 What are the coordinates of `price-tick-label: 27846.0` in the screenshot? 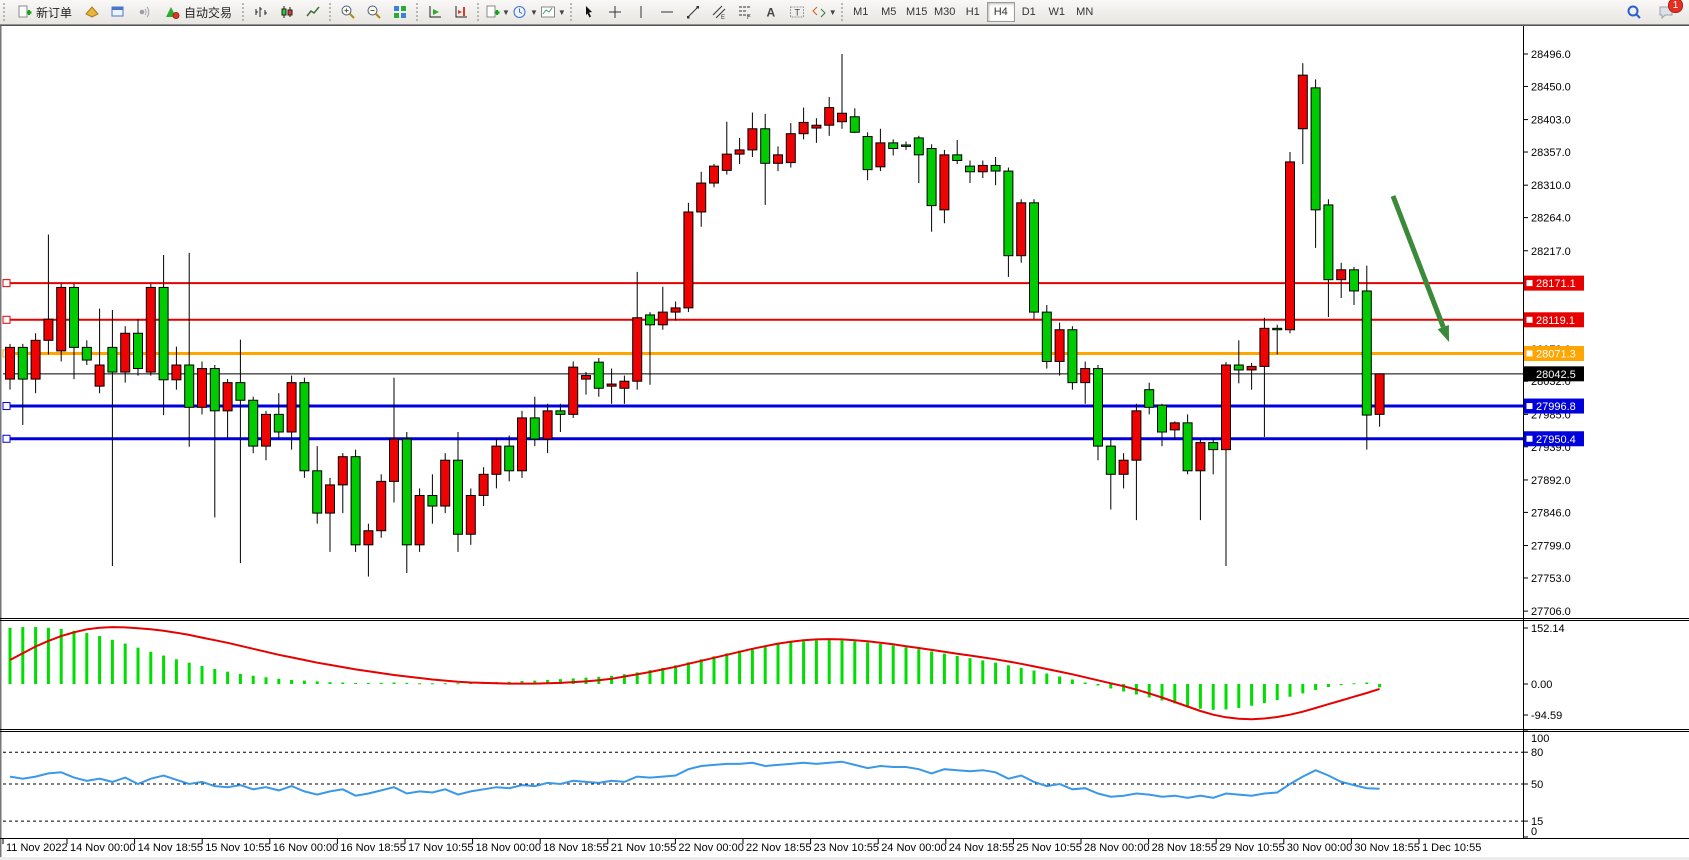 It's located at (1551, 513).